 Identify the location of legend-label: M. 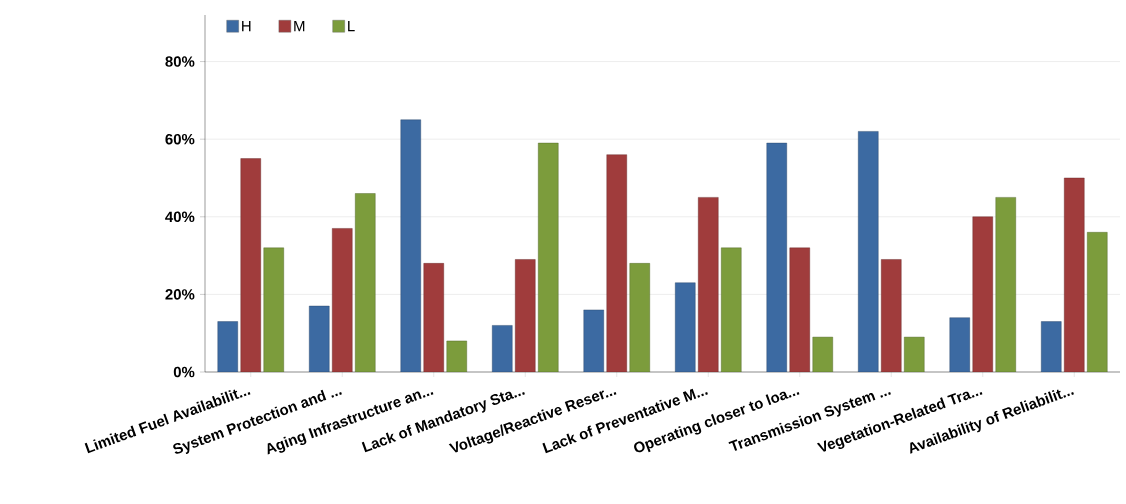
(299, 26).